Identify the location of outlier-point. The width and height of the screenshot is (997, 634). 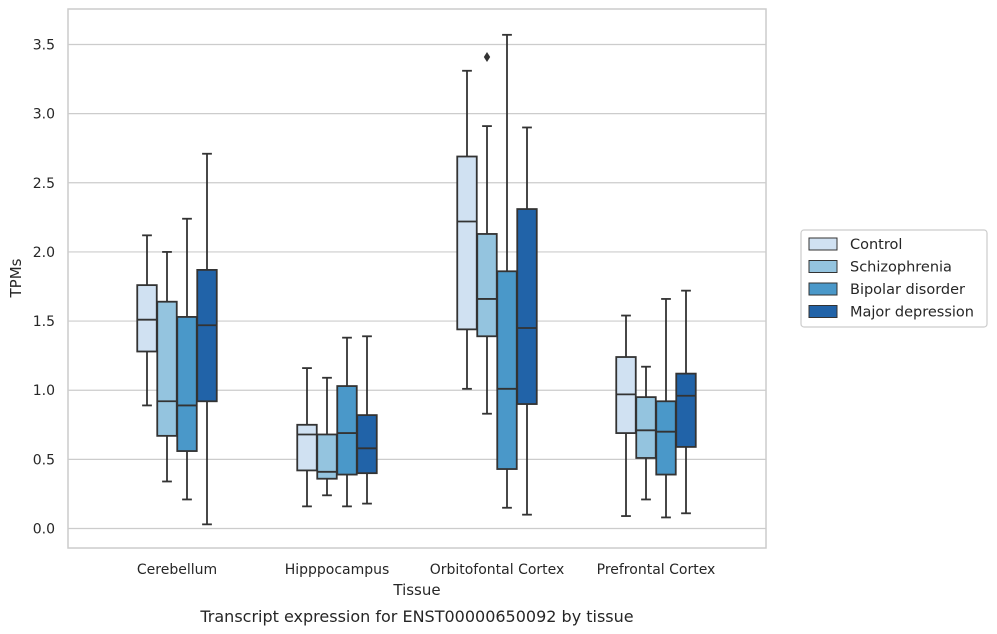
(487, 56).